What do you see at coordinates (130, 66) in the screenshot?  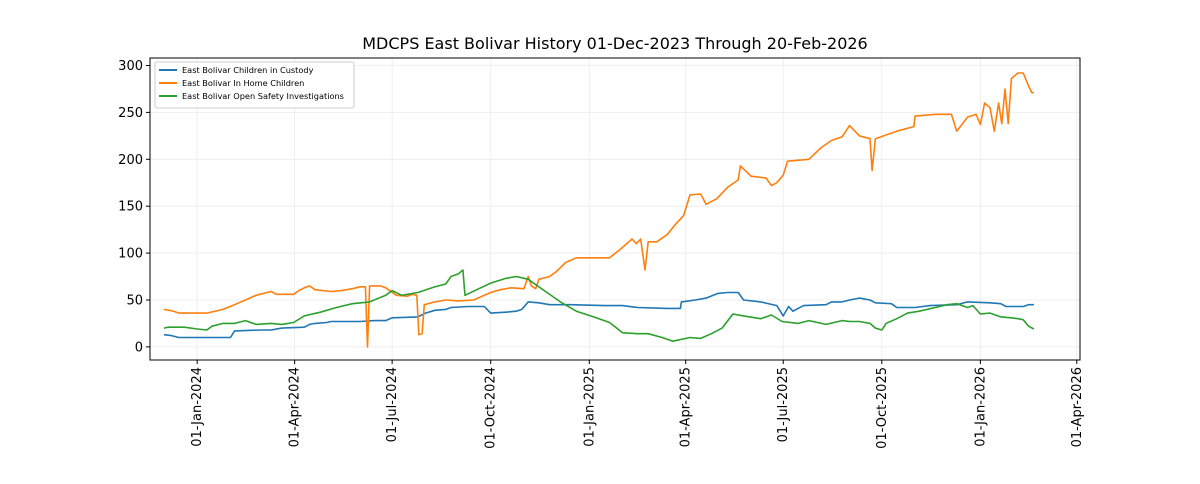 I see `y-tick-label: 300` at bounding box center [130, 66].